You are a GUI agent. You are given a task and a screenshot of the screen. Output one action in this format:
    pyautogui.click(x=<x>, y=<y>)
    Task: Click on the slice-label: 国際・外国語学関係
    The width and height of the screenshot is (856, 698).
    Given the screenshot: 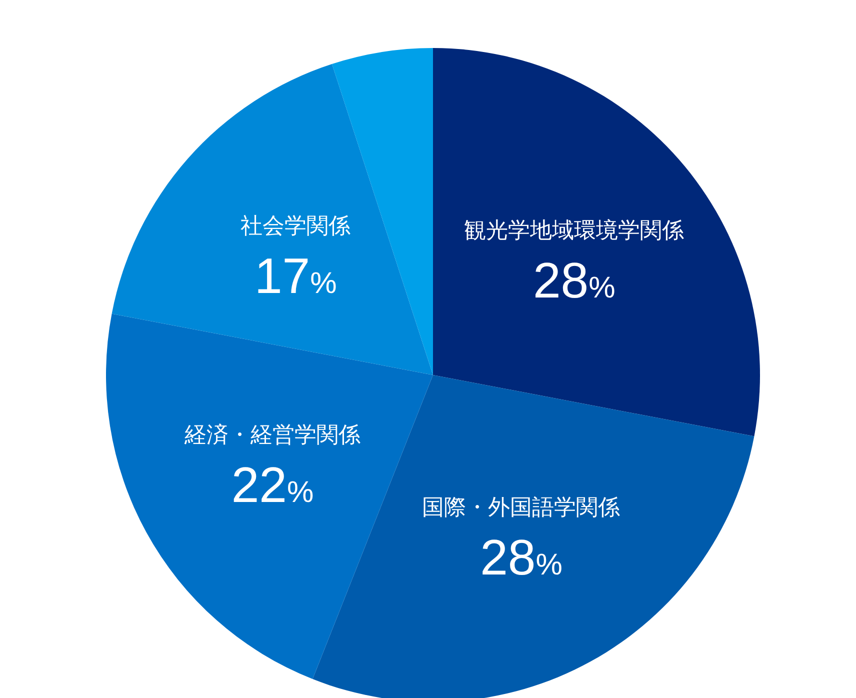 What is the action you would take?
    pyautogui.click(x=521, y=507)
    